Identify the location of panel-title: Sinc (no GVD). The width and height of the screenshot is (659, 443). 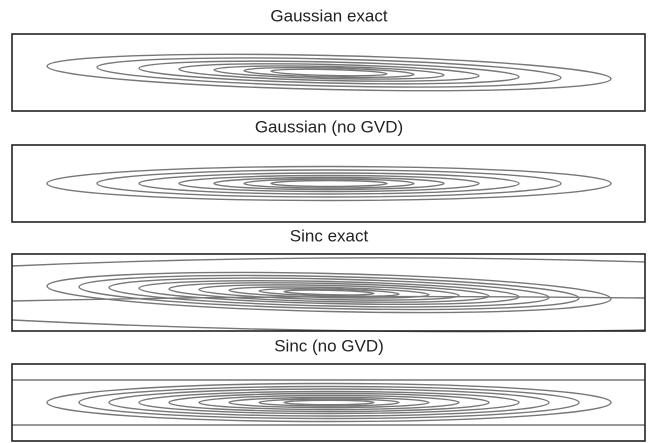
(329, 345).